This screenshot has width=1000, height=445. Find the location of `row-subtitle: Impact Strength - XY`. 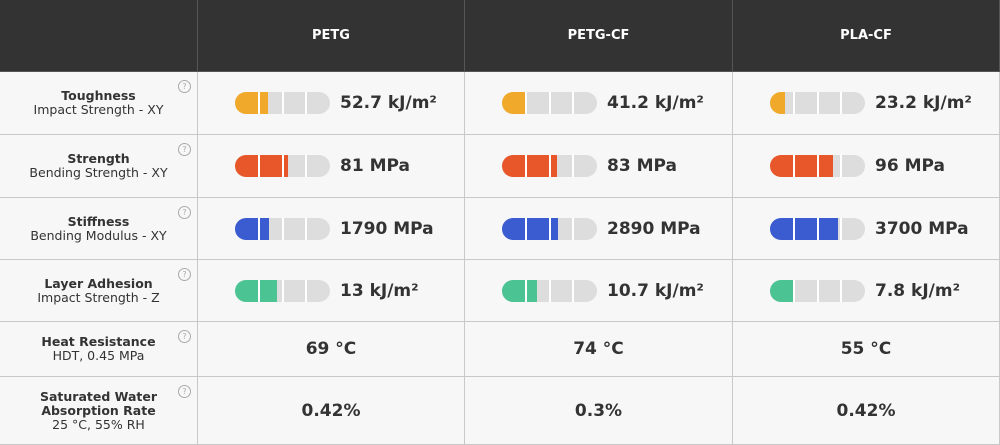

row-subtitle: Impact Strength - XY is located at coordinates (98, 109).